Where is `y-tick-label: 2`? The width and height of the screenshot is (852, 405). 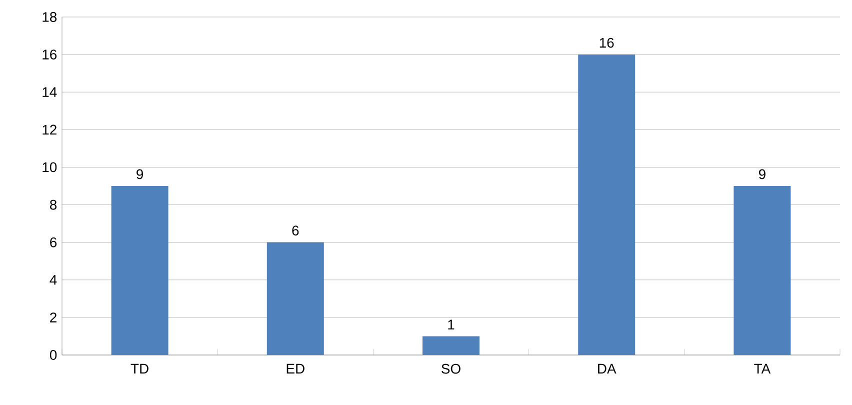
y-tick-label: 2 is located at coordinates (53, 317).